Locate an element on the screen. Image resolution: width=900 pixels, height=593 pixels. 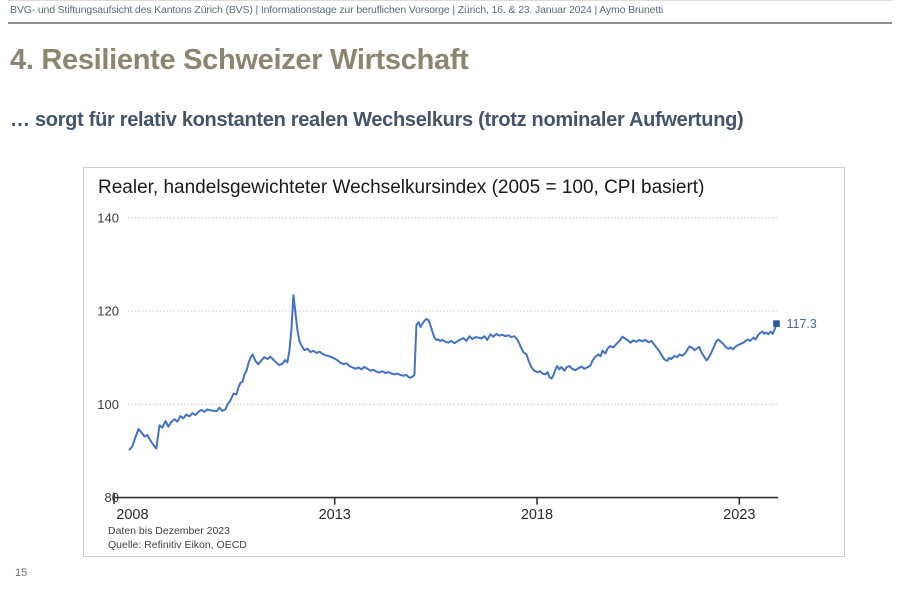
y-axis-label: 100 is located at coordinates (108, 404).